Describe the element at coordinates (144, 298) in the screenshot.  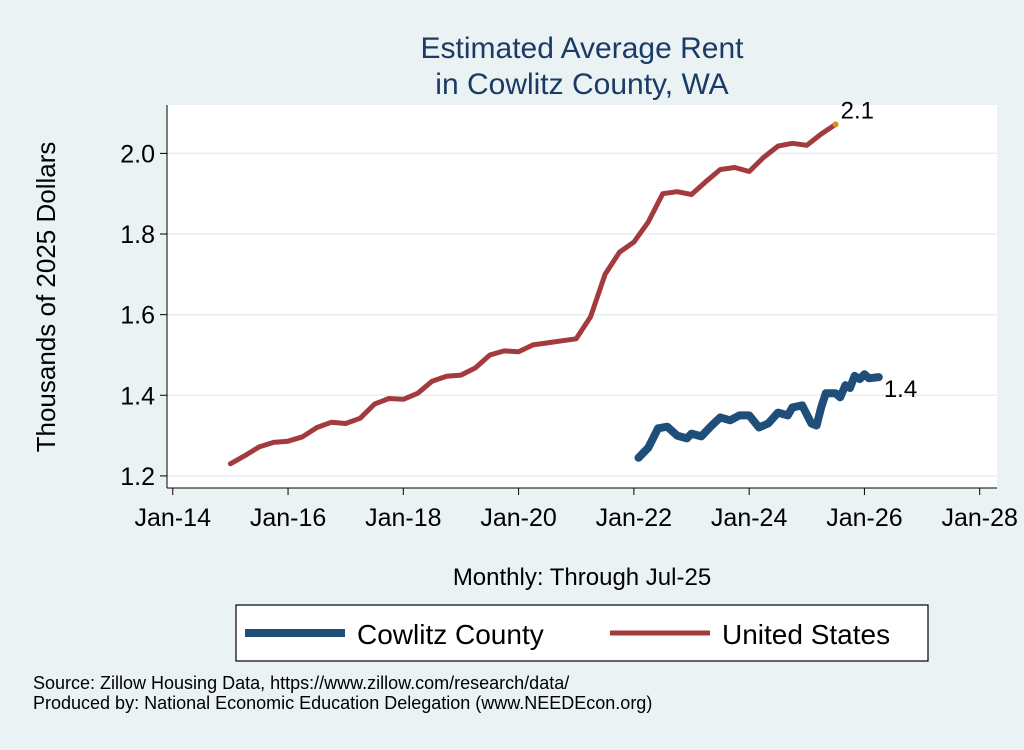
I see `y-axis: 1.2 1.4 1.6 1.8 2.0` at that location.